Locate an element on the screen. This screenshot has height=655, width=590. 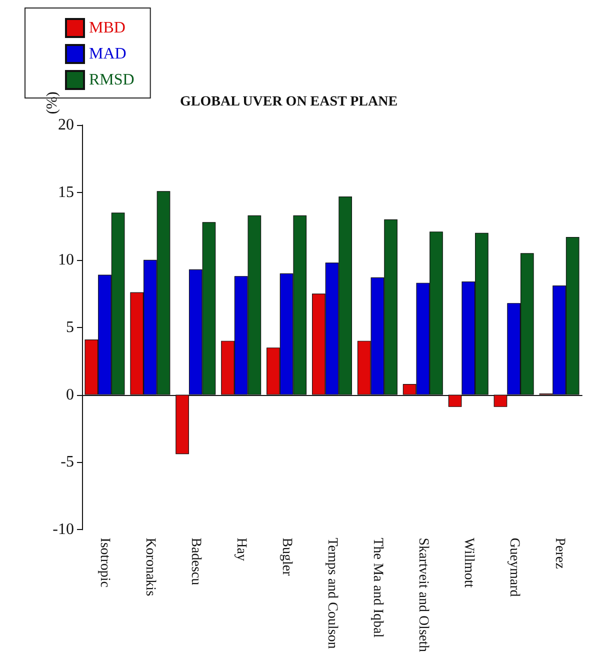
x-tick-label: Skartveit and Olseth is located at coordinates (422, 595).